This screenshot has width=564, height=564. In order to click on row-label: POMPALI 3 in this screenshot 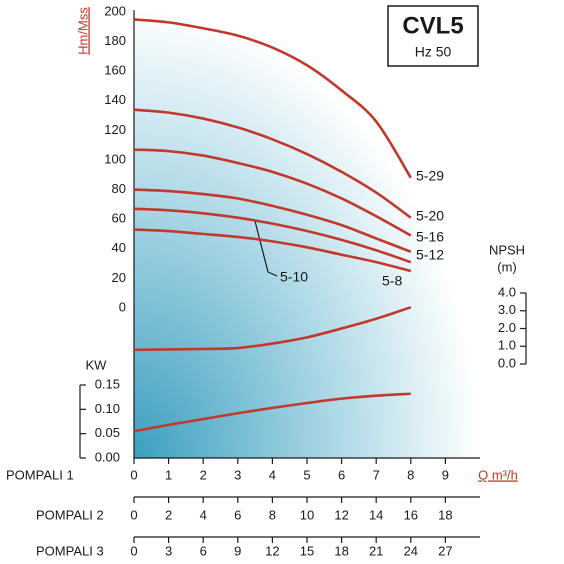, I will do `click(70, 550)`.